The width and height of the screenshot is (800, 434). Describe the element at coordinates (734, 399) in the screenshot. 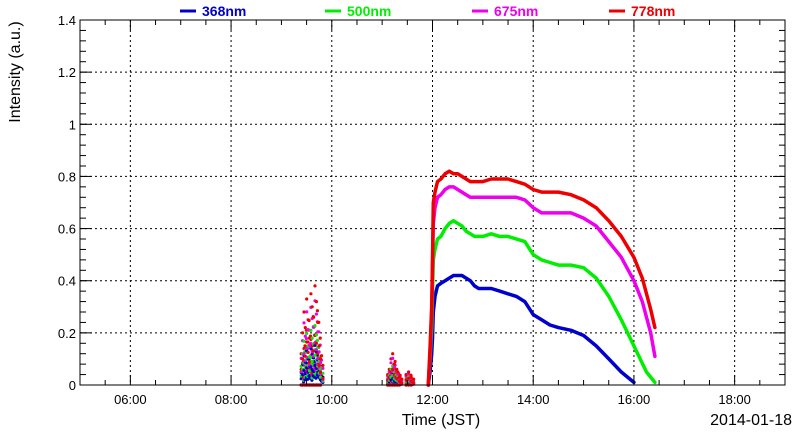

I see `x-tick-label: 18:00` at that location.